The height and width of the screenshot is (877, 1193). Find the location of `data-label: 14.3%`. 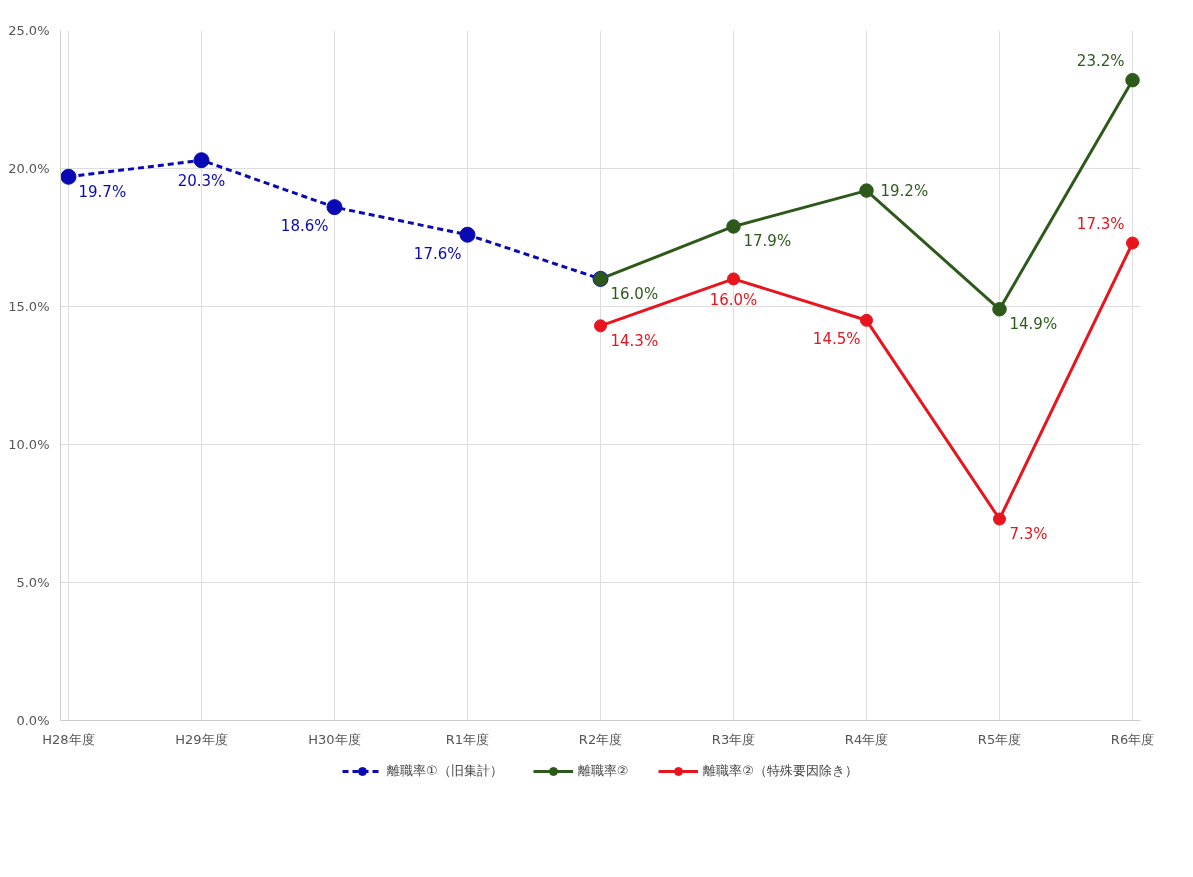

data-label: 14.3% is located at coordinates (634, 340).